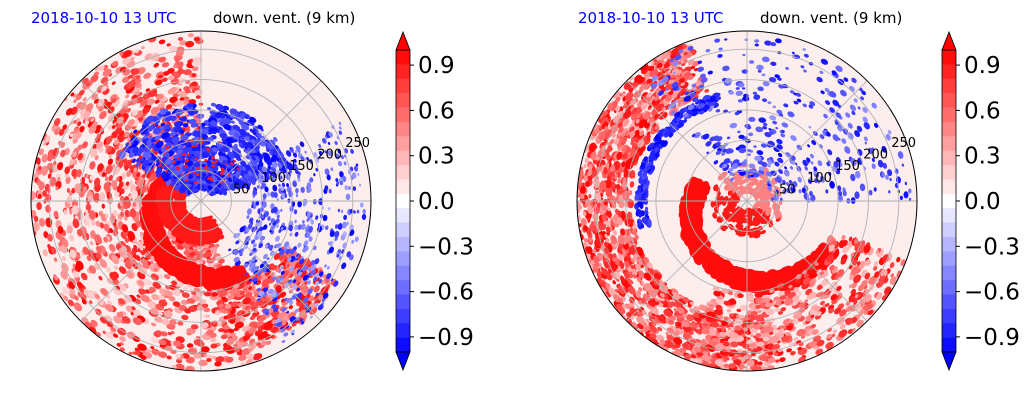 Image resolution: width=1036 pixels, height=401 pixels. I want to click on radial-tick-label: 50, so click(241, 189).